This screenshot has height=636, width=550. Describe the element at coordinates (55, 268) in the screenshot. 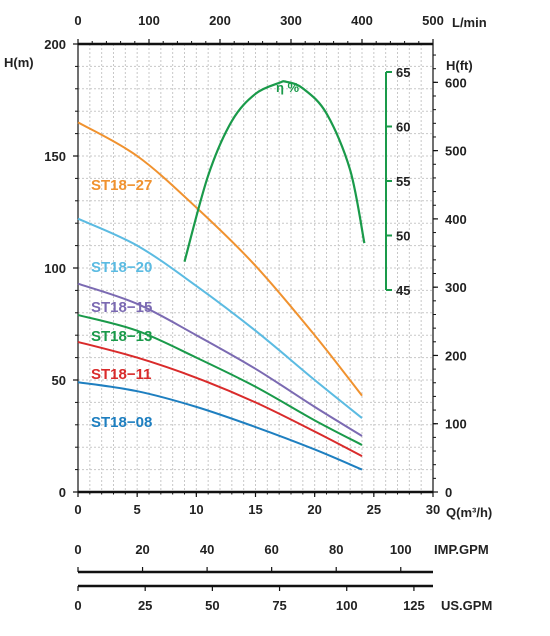

I see `left-tick-label: 100` at that location.